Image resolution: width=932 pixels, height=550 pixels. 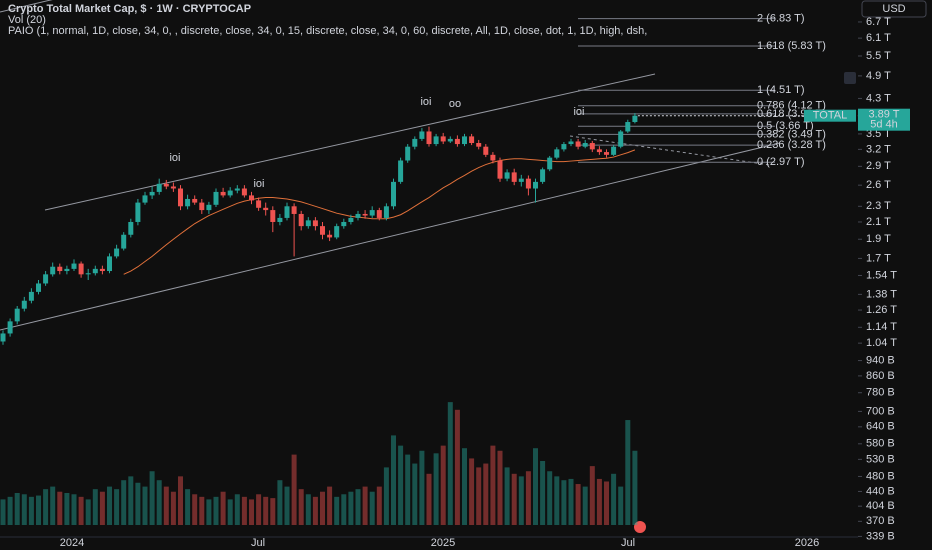 I want to click on price-tag-bg, so click(x=884, y=119).